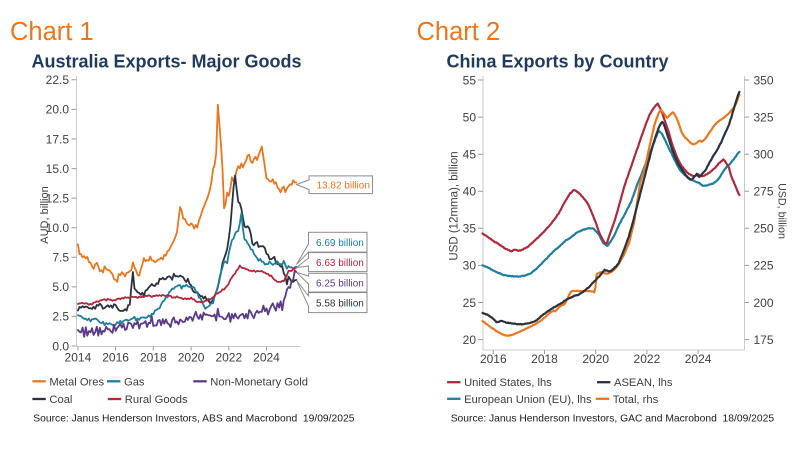  What do you see at coordinates (58, 198) in the screenshot?
I see `svg-text: 12.5` at bounding box center [58, 198].